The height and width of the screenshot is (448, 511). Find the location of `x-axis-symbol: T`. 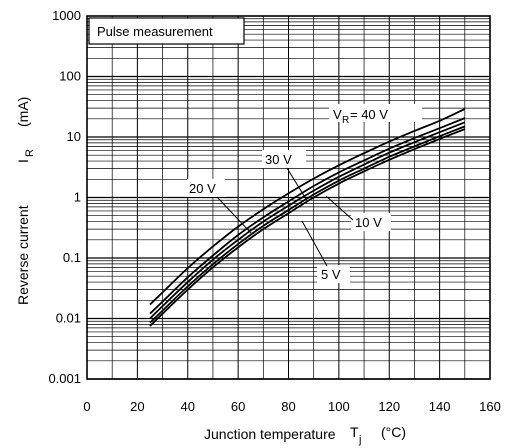

x-axis-symbol: T is located at coordinates (354, 432).